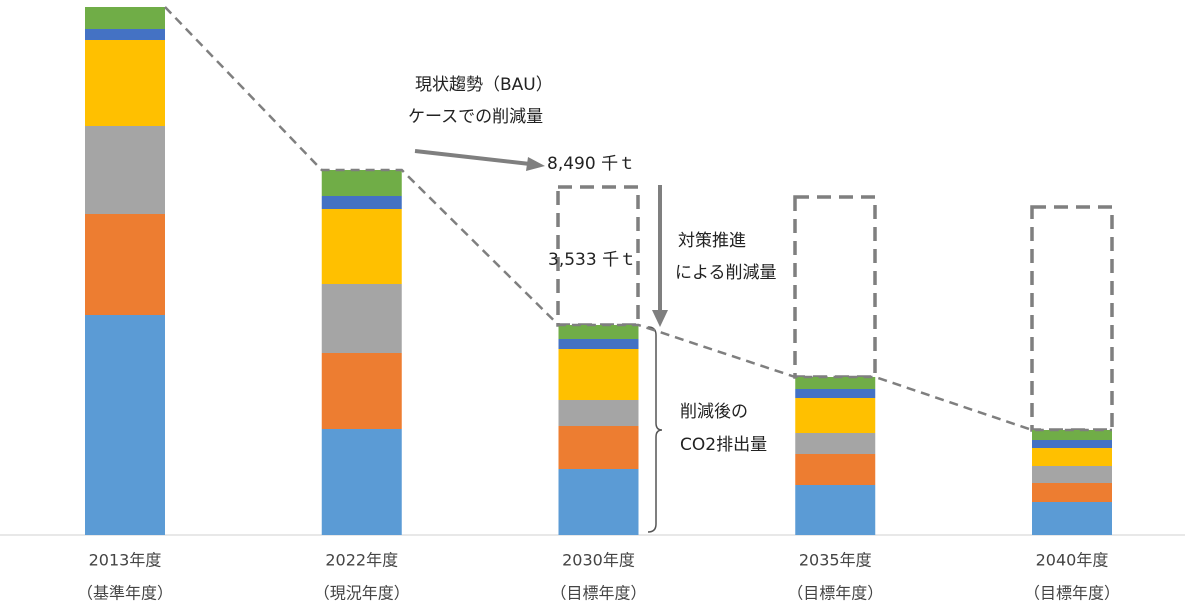 The image size is (1185, 609). I want to click on annotation: による削減量, so click(726, 273).